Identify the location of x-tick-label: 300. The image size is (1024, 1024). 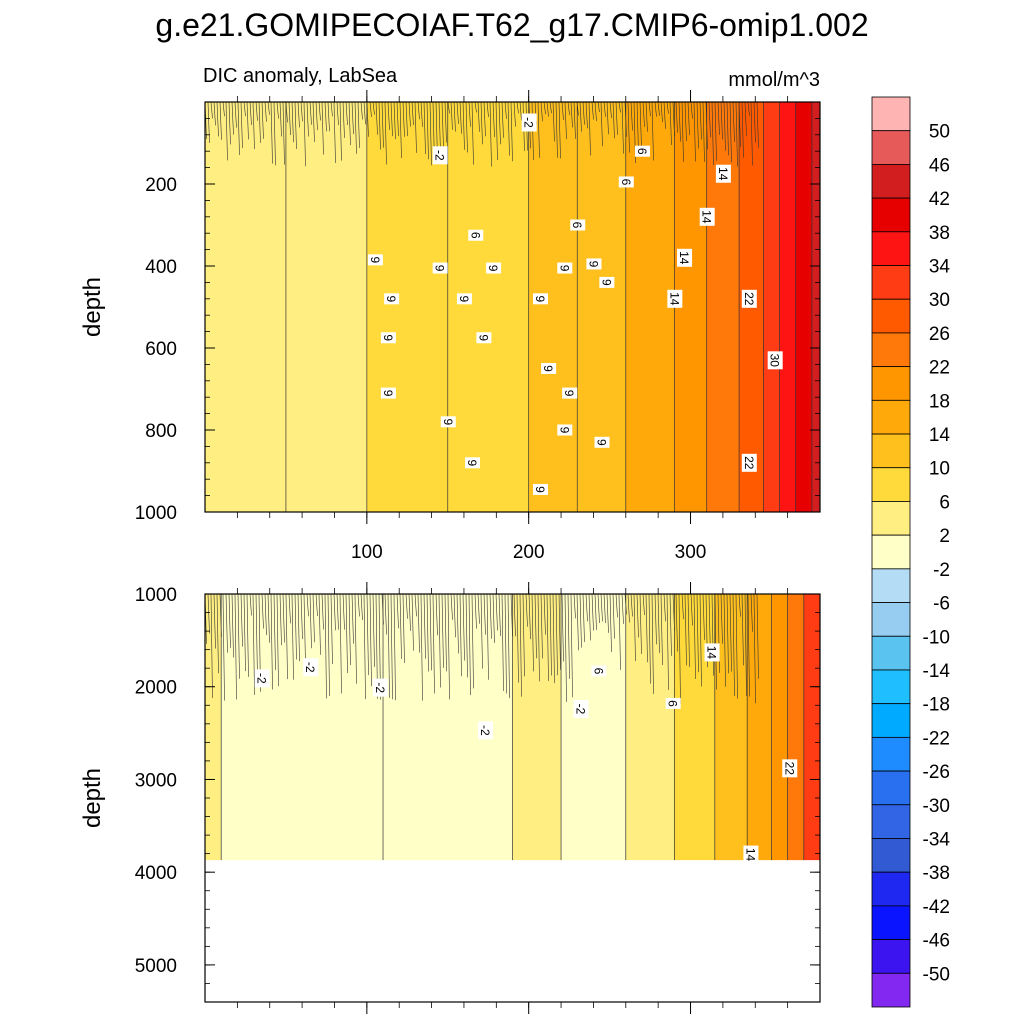
(691, 552).